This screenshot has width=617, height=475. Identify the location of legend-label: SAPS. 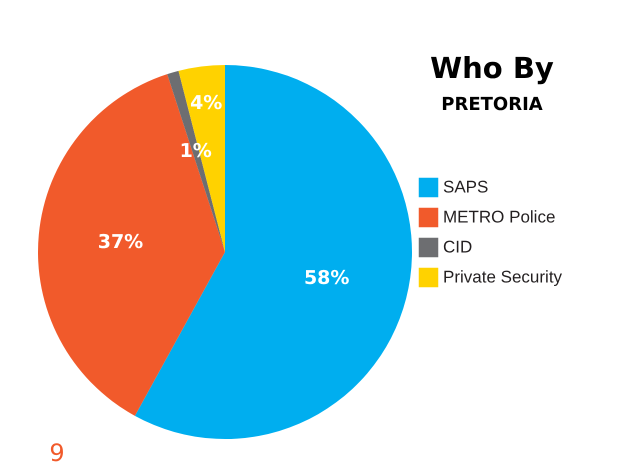
(465, 187).